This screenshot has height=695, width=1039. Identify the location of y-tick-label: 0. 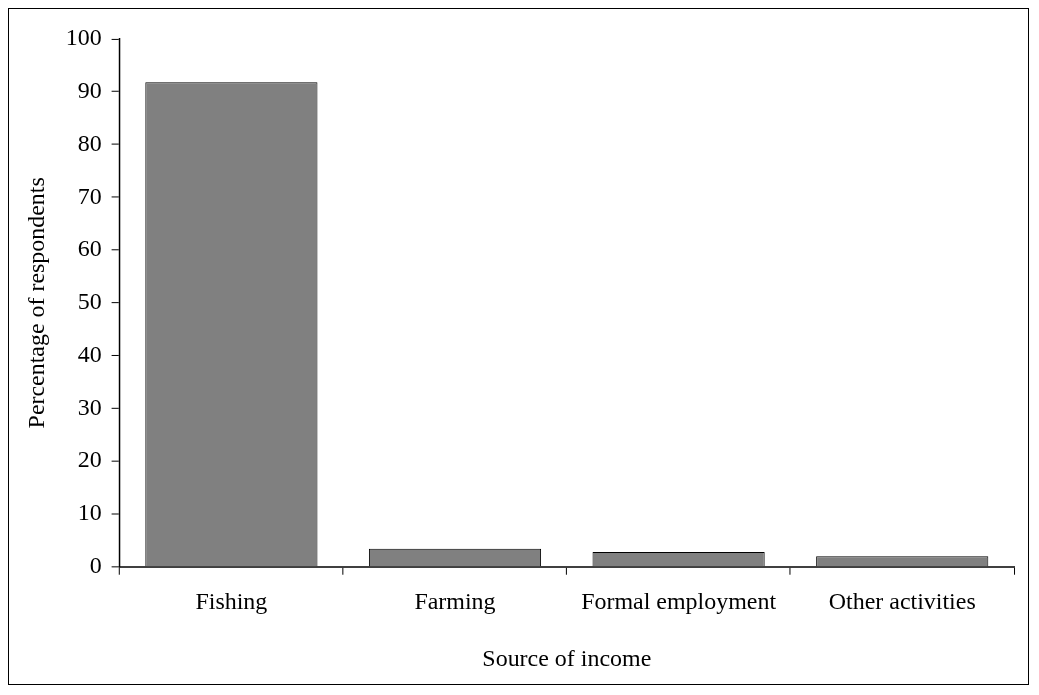
(95, 565).